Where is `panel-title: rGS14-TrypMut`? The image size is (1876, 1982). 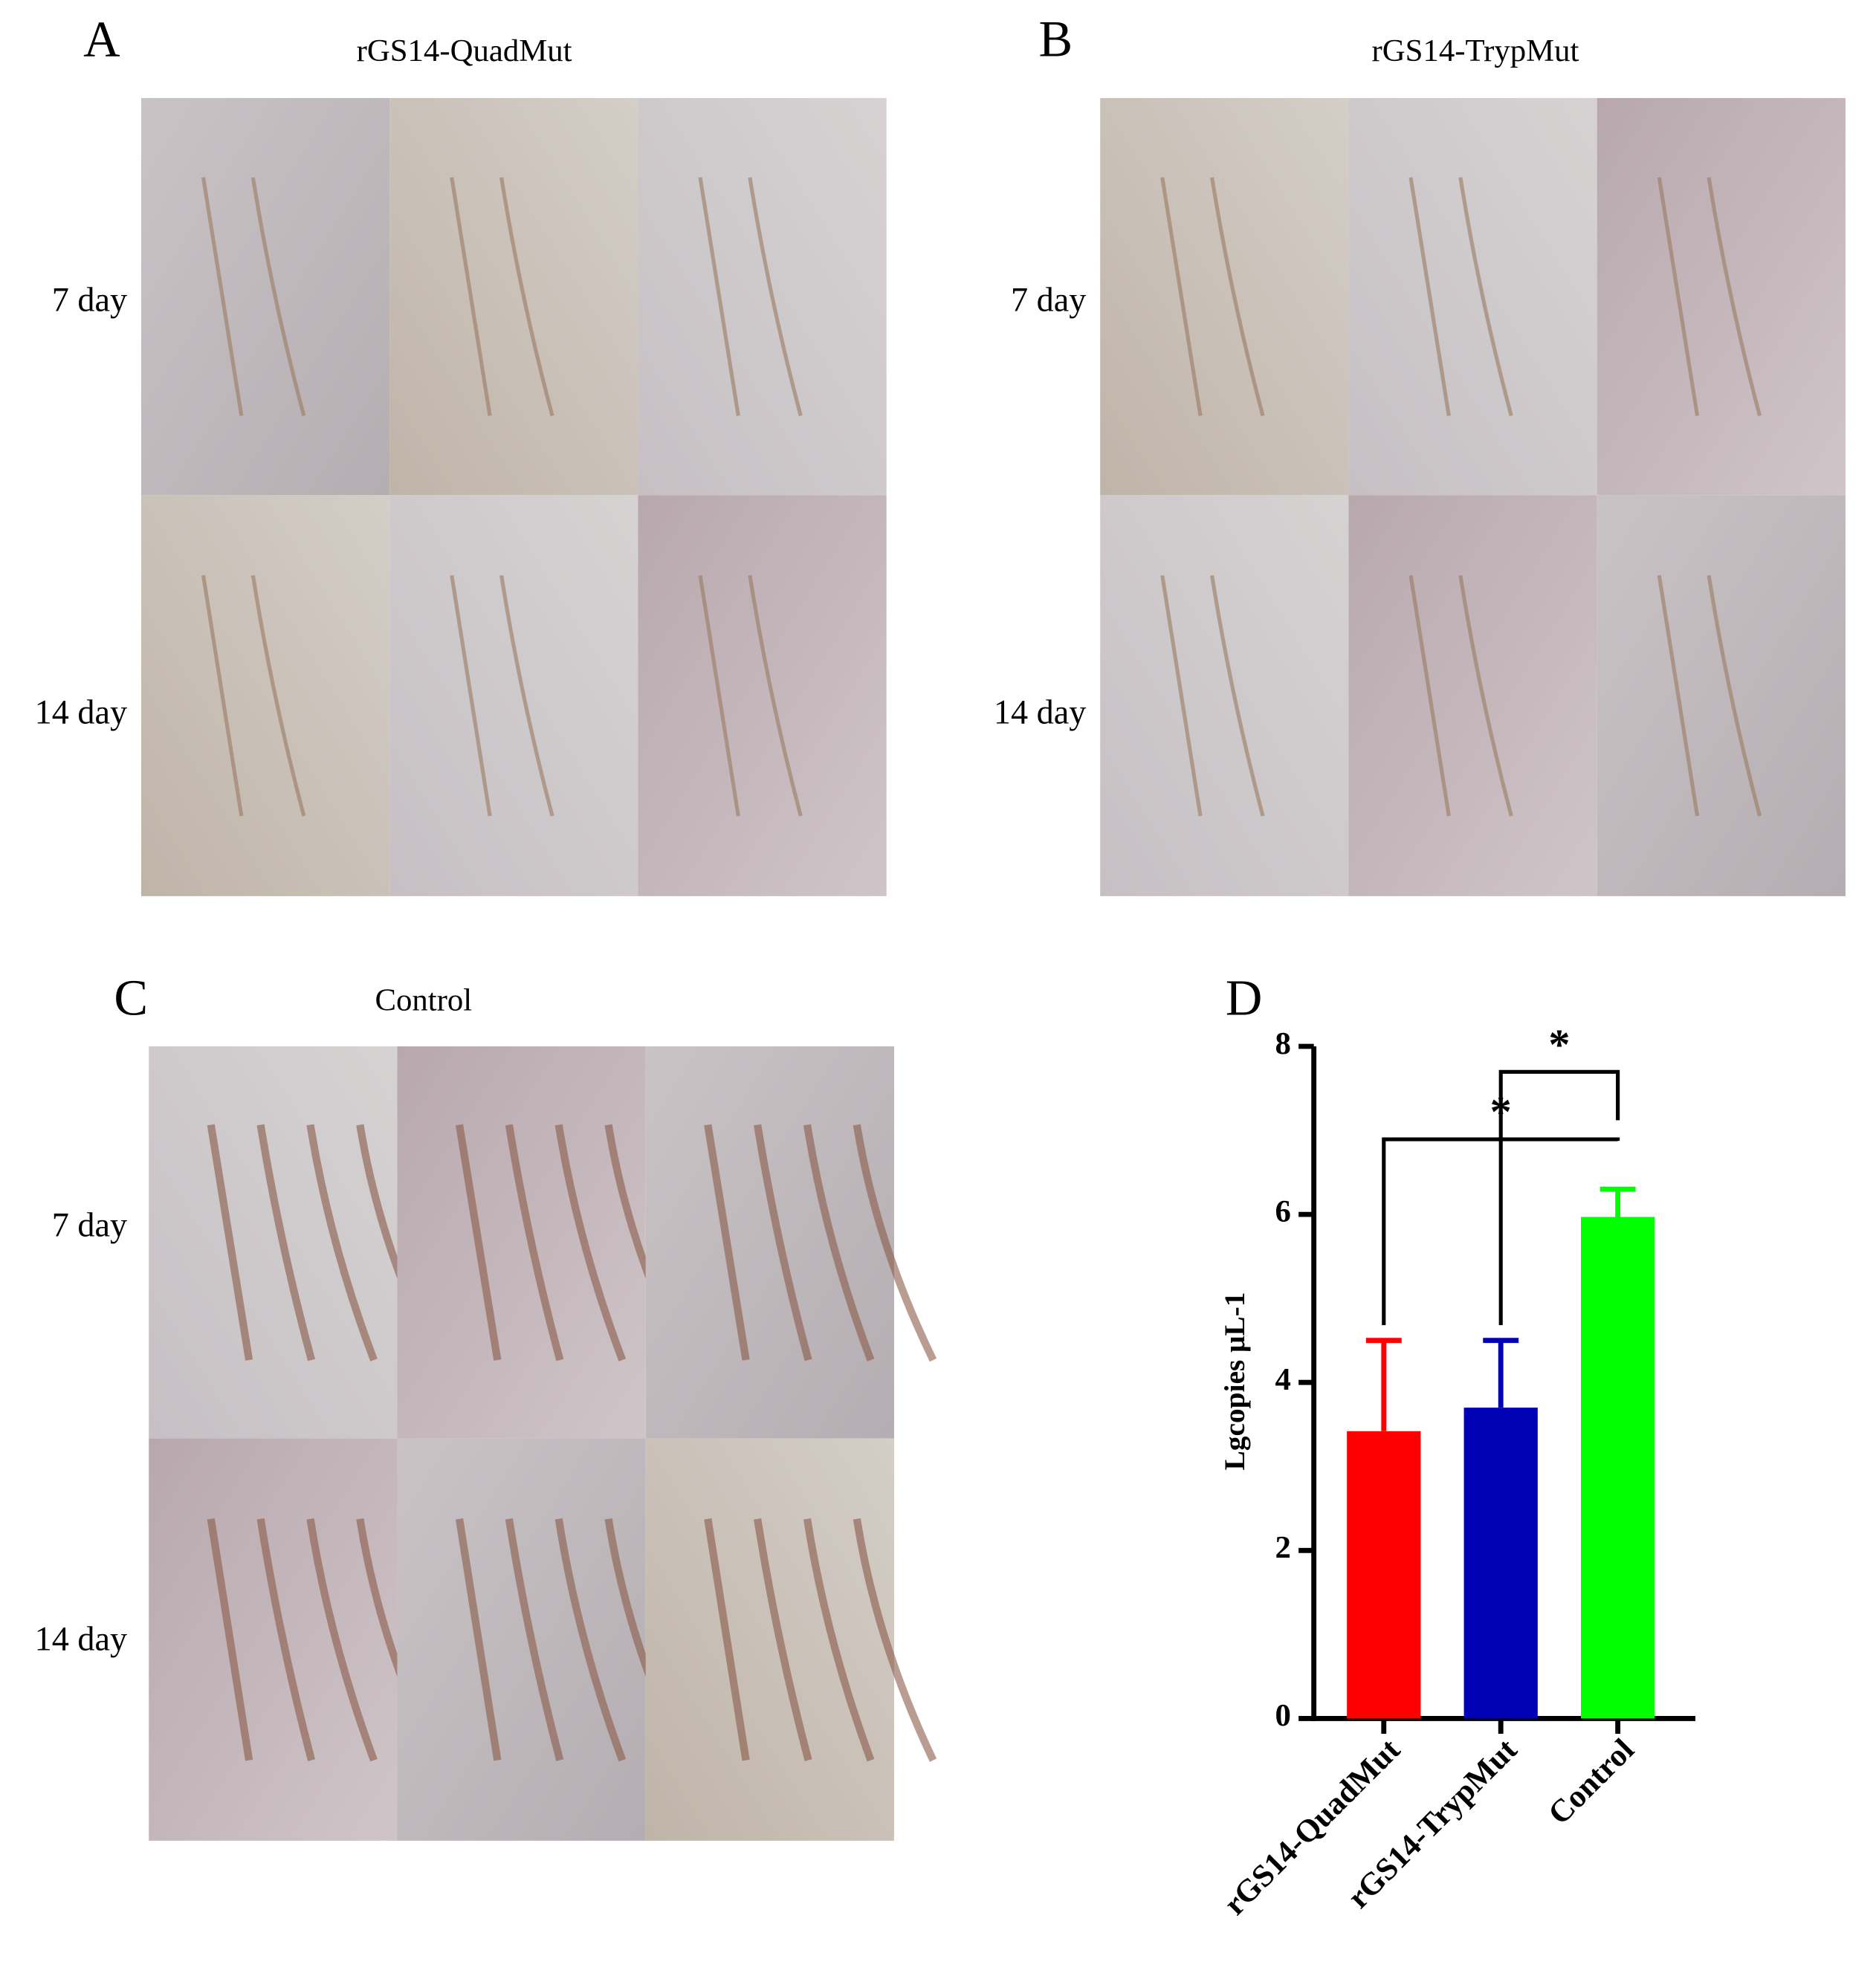 panel-title: rGS14-TrypMut is located at coordinates (1475, 50).